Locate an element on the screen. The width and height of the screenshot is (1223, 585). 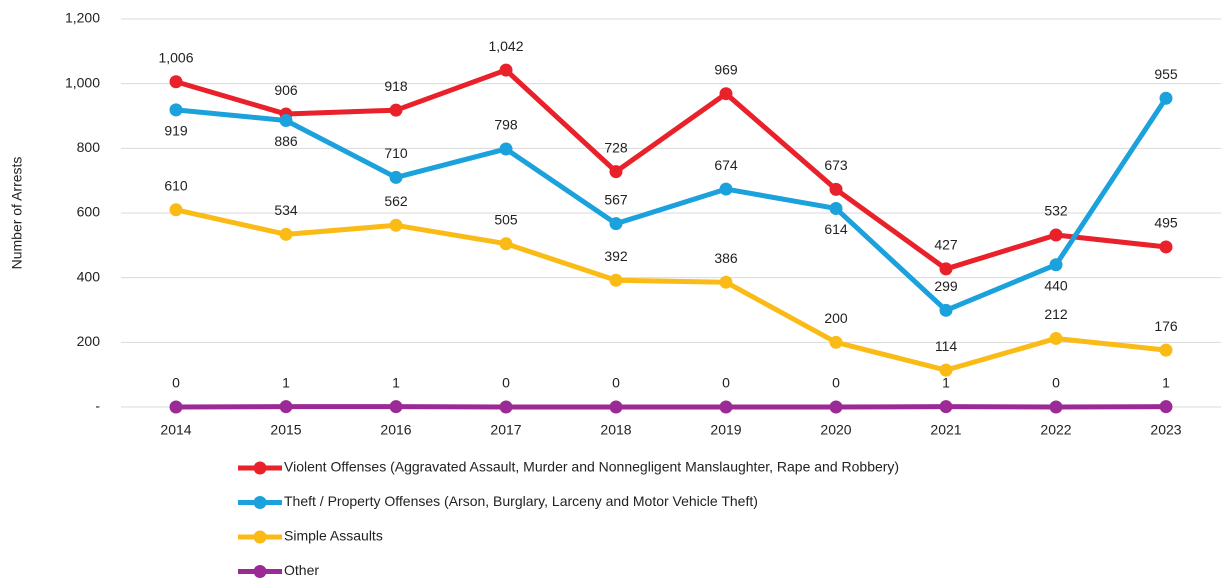
x-tick-label: 2023 is located at coordinates (1165, 430).